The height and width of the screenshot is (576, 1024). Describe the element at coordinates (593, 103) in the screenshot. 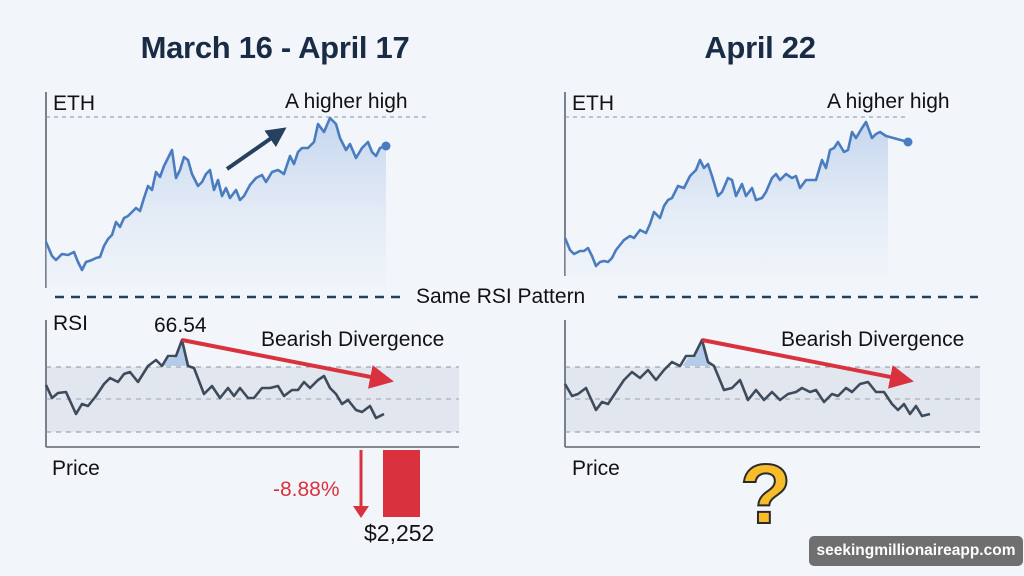

I see `right-eth-label: ETH` at that location.